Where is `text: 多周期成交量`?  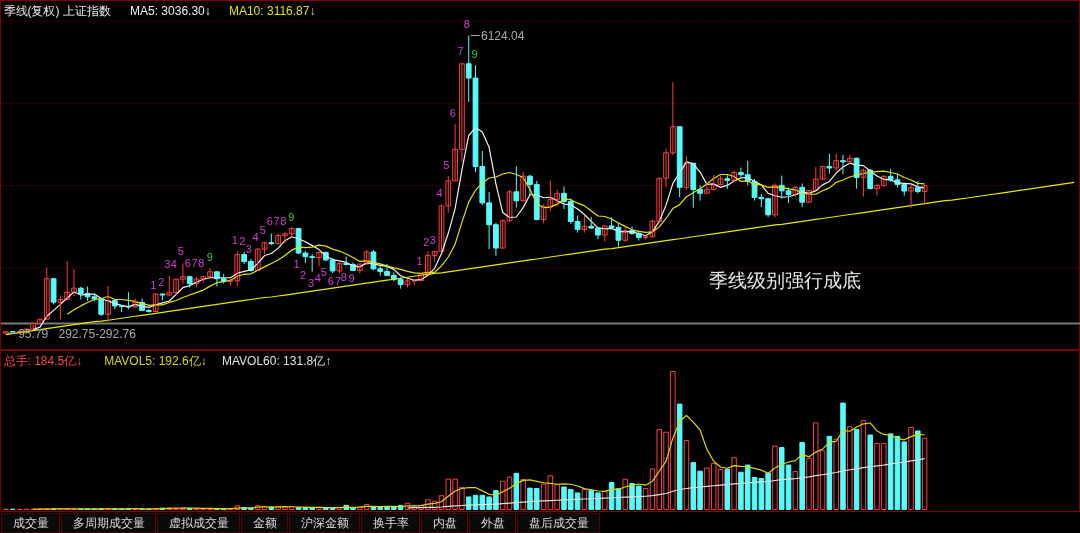
text: 多周期成交量 is located at coordinates (108, 523).